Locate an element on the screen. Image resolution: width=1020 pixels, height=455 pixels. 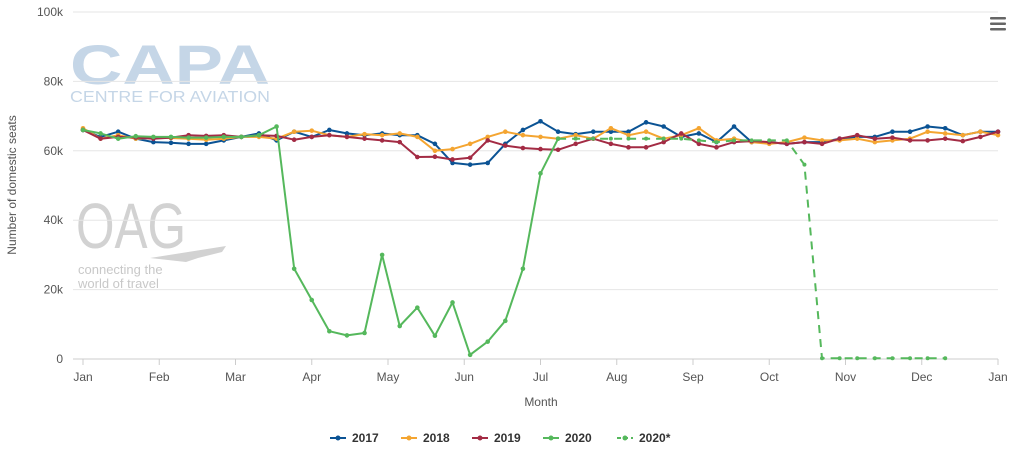
x-tick-label: Jun is located at coordinates (464, 377).